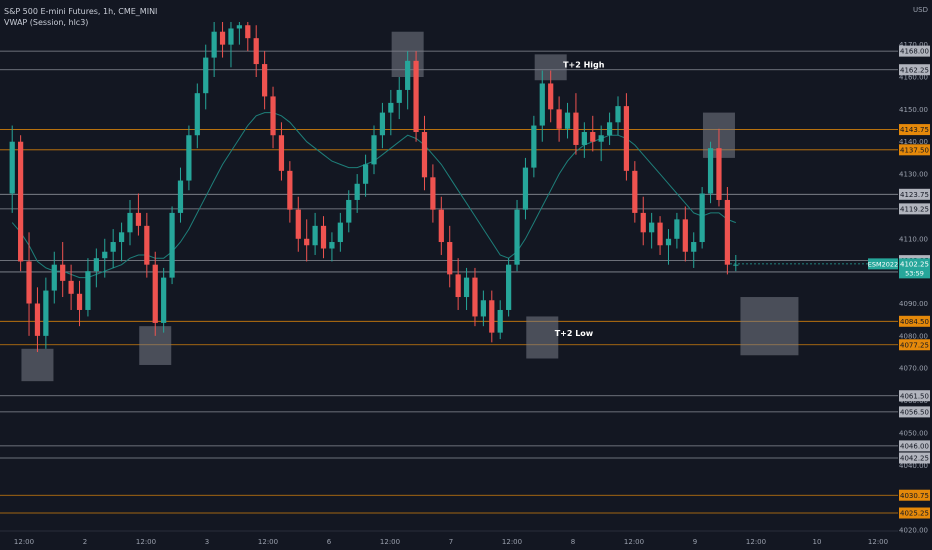  I want to click on symbol-badge, so click(883, 264).